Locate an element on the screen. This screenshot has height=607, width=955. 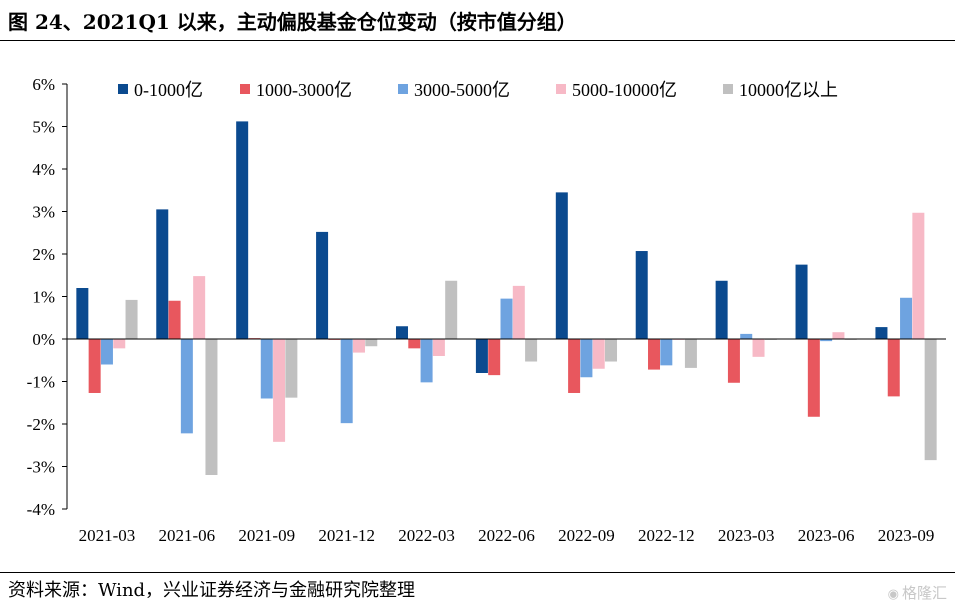
y-tick-label: 4% is located at coordinates (43, 169).